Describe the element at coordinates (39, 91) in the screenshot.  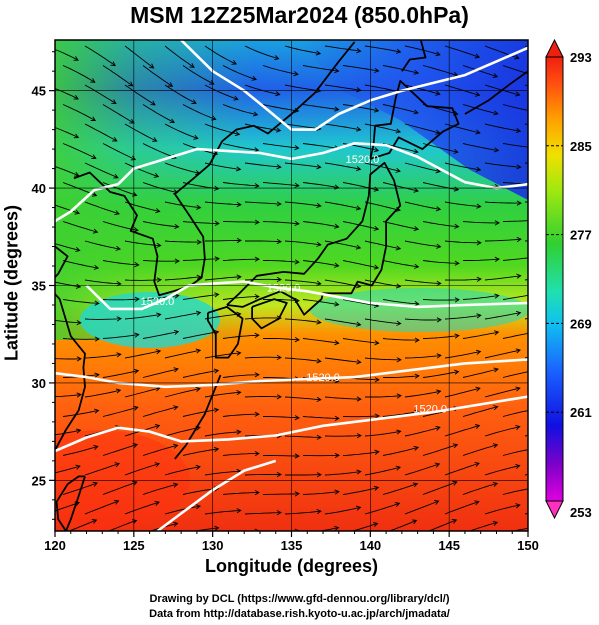
I see `y-tick-label: 45` at that location.